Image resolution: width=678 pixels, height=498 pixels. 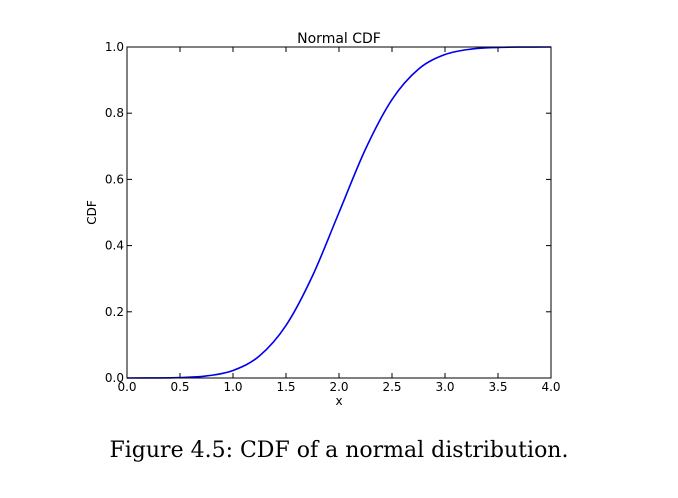 What do you see at coordinates (114, 312) in the screenshot?
I see `y-tick-label: 0.2` at bounding box center [114, 312].